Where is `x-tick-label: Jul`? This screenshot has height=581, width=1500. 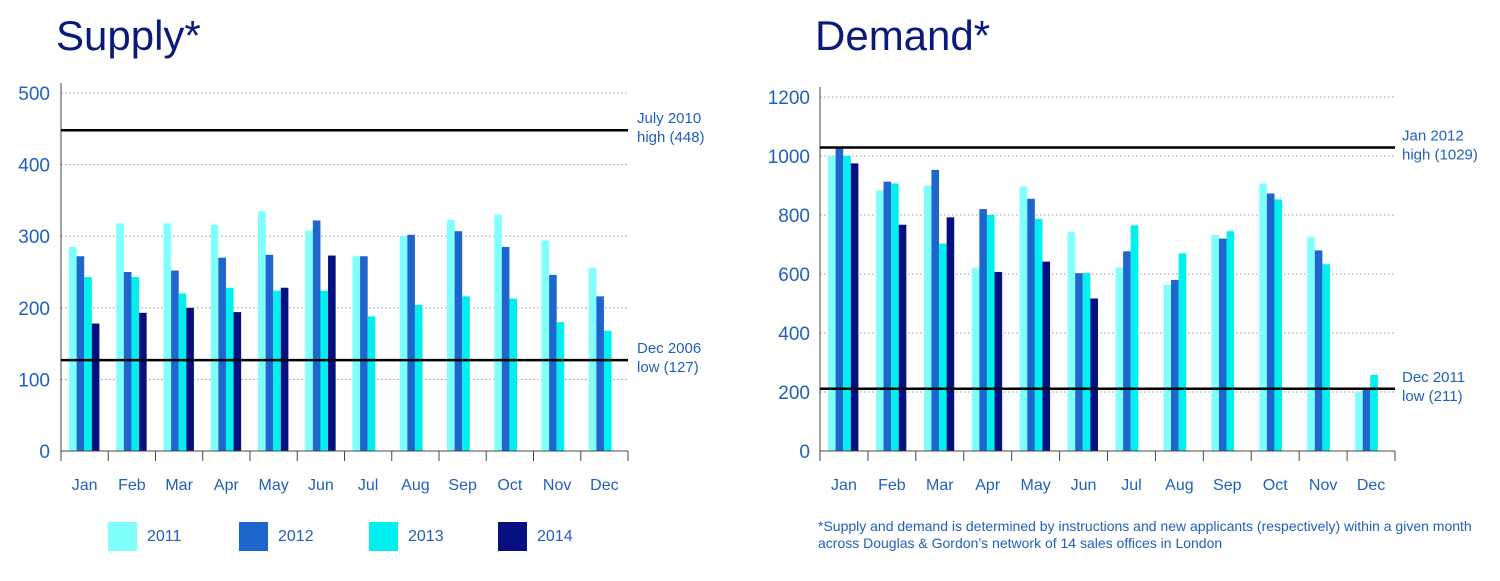 x-tick-label: Jul is located at coordinates (368, 485).